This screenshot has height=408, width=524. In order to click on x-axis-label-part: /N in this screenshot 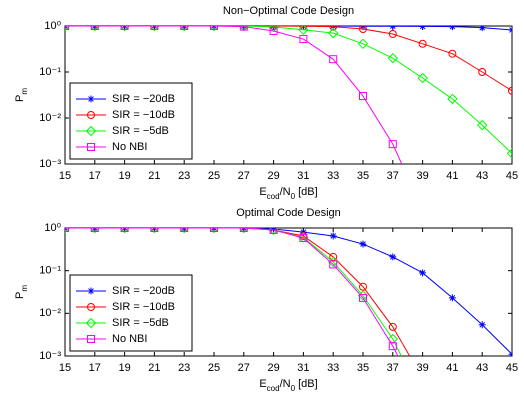, I will do `click(285, 384)`.